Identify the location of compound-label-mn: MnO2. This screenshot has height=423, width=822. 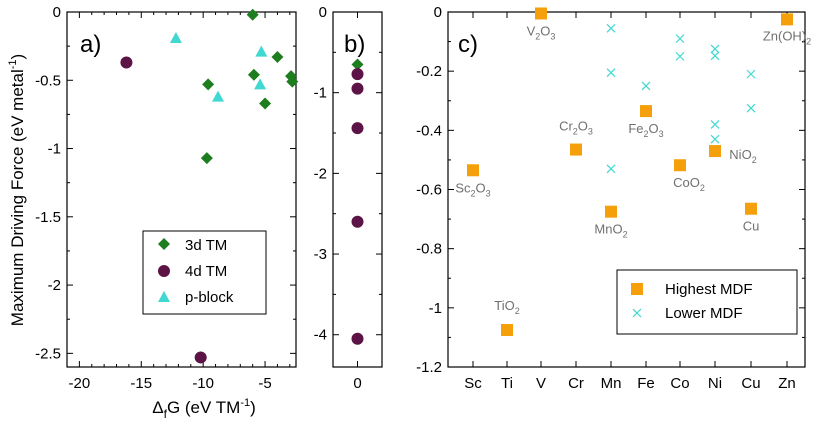
(610, 231).